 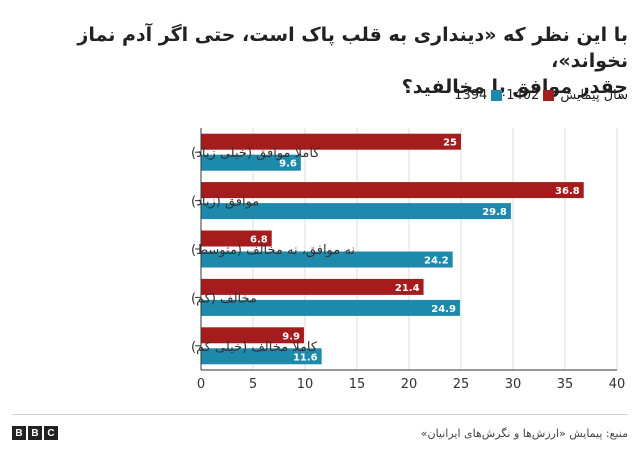 I want to click on bar-label-1394-3: 24.9, so click(x=443, y=309).